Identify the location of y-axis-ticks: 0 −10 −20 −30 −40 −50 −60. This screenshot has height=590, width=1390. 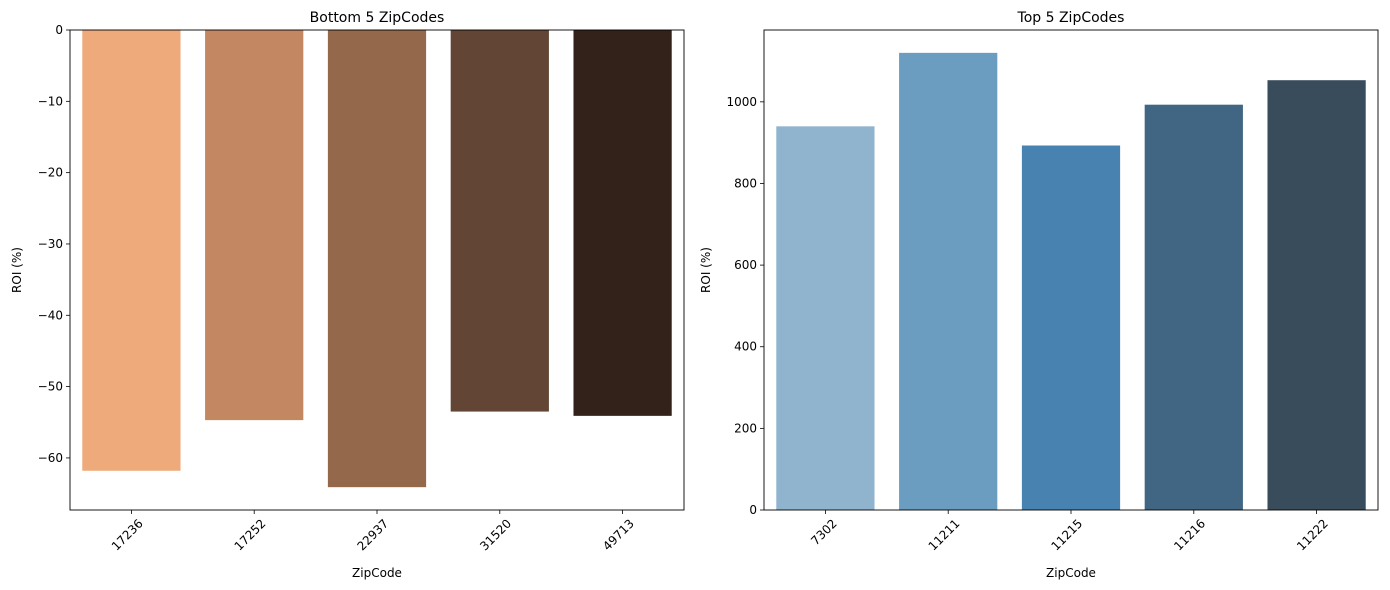
(54, 244).